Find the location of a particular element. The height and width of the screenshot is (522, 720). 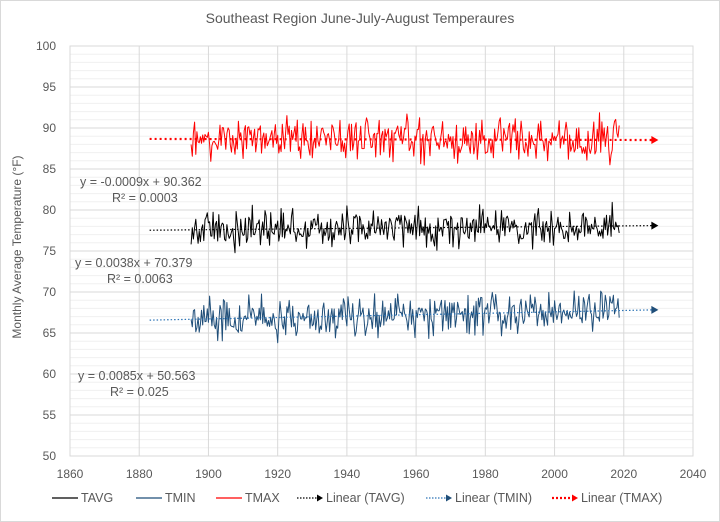

trend-equation-tavg: y = 0.0038x + 70.379 R² = 0.0063 is located at coordinates (133, 271).